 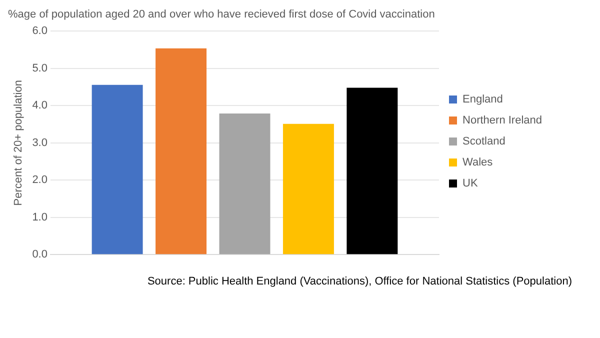 I want to click on y-tick-label: 4.0, so click(x=40, y=106).